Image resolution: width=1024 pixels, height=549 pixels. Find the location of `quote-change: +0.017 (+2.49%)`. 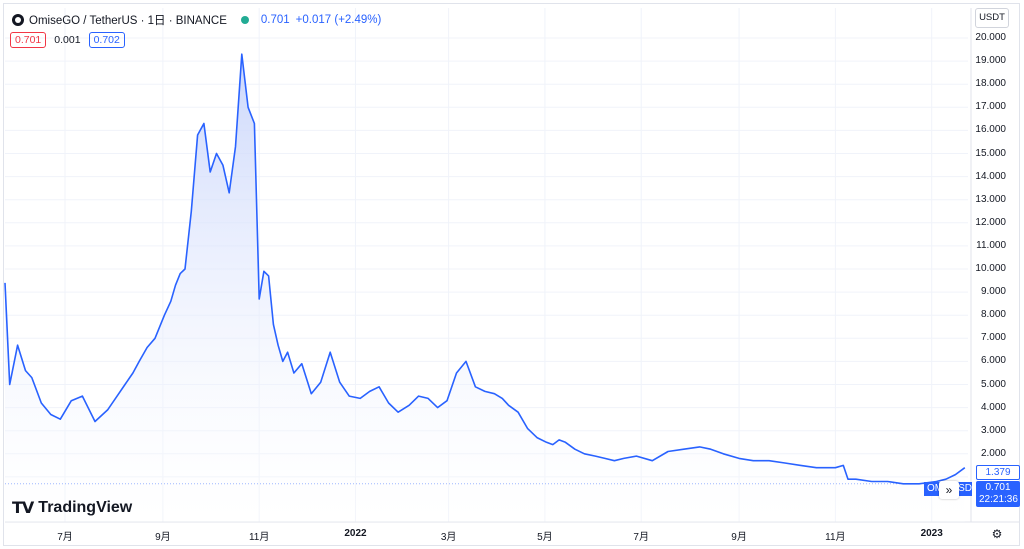

quote-change: +0.017 (+2.49%) is located at coordinates (338, 20).